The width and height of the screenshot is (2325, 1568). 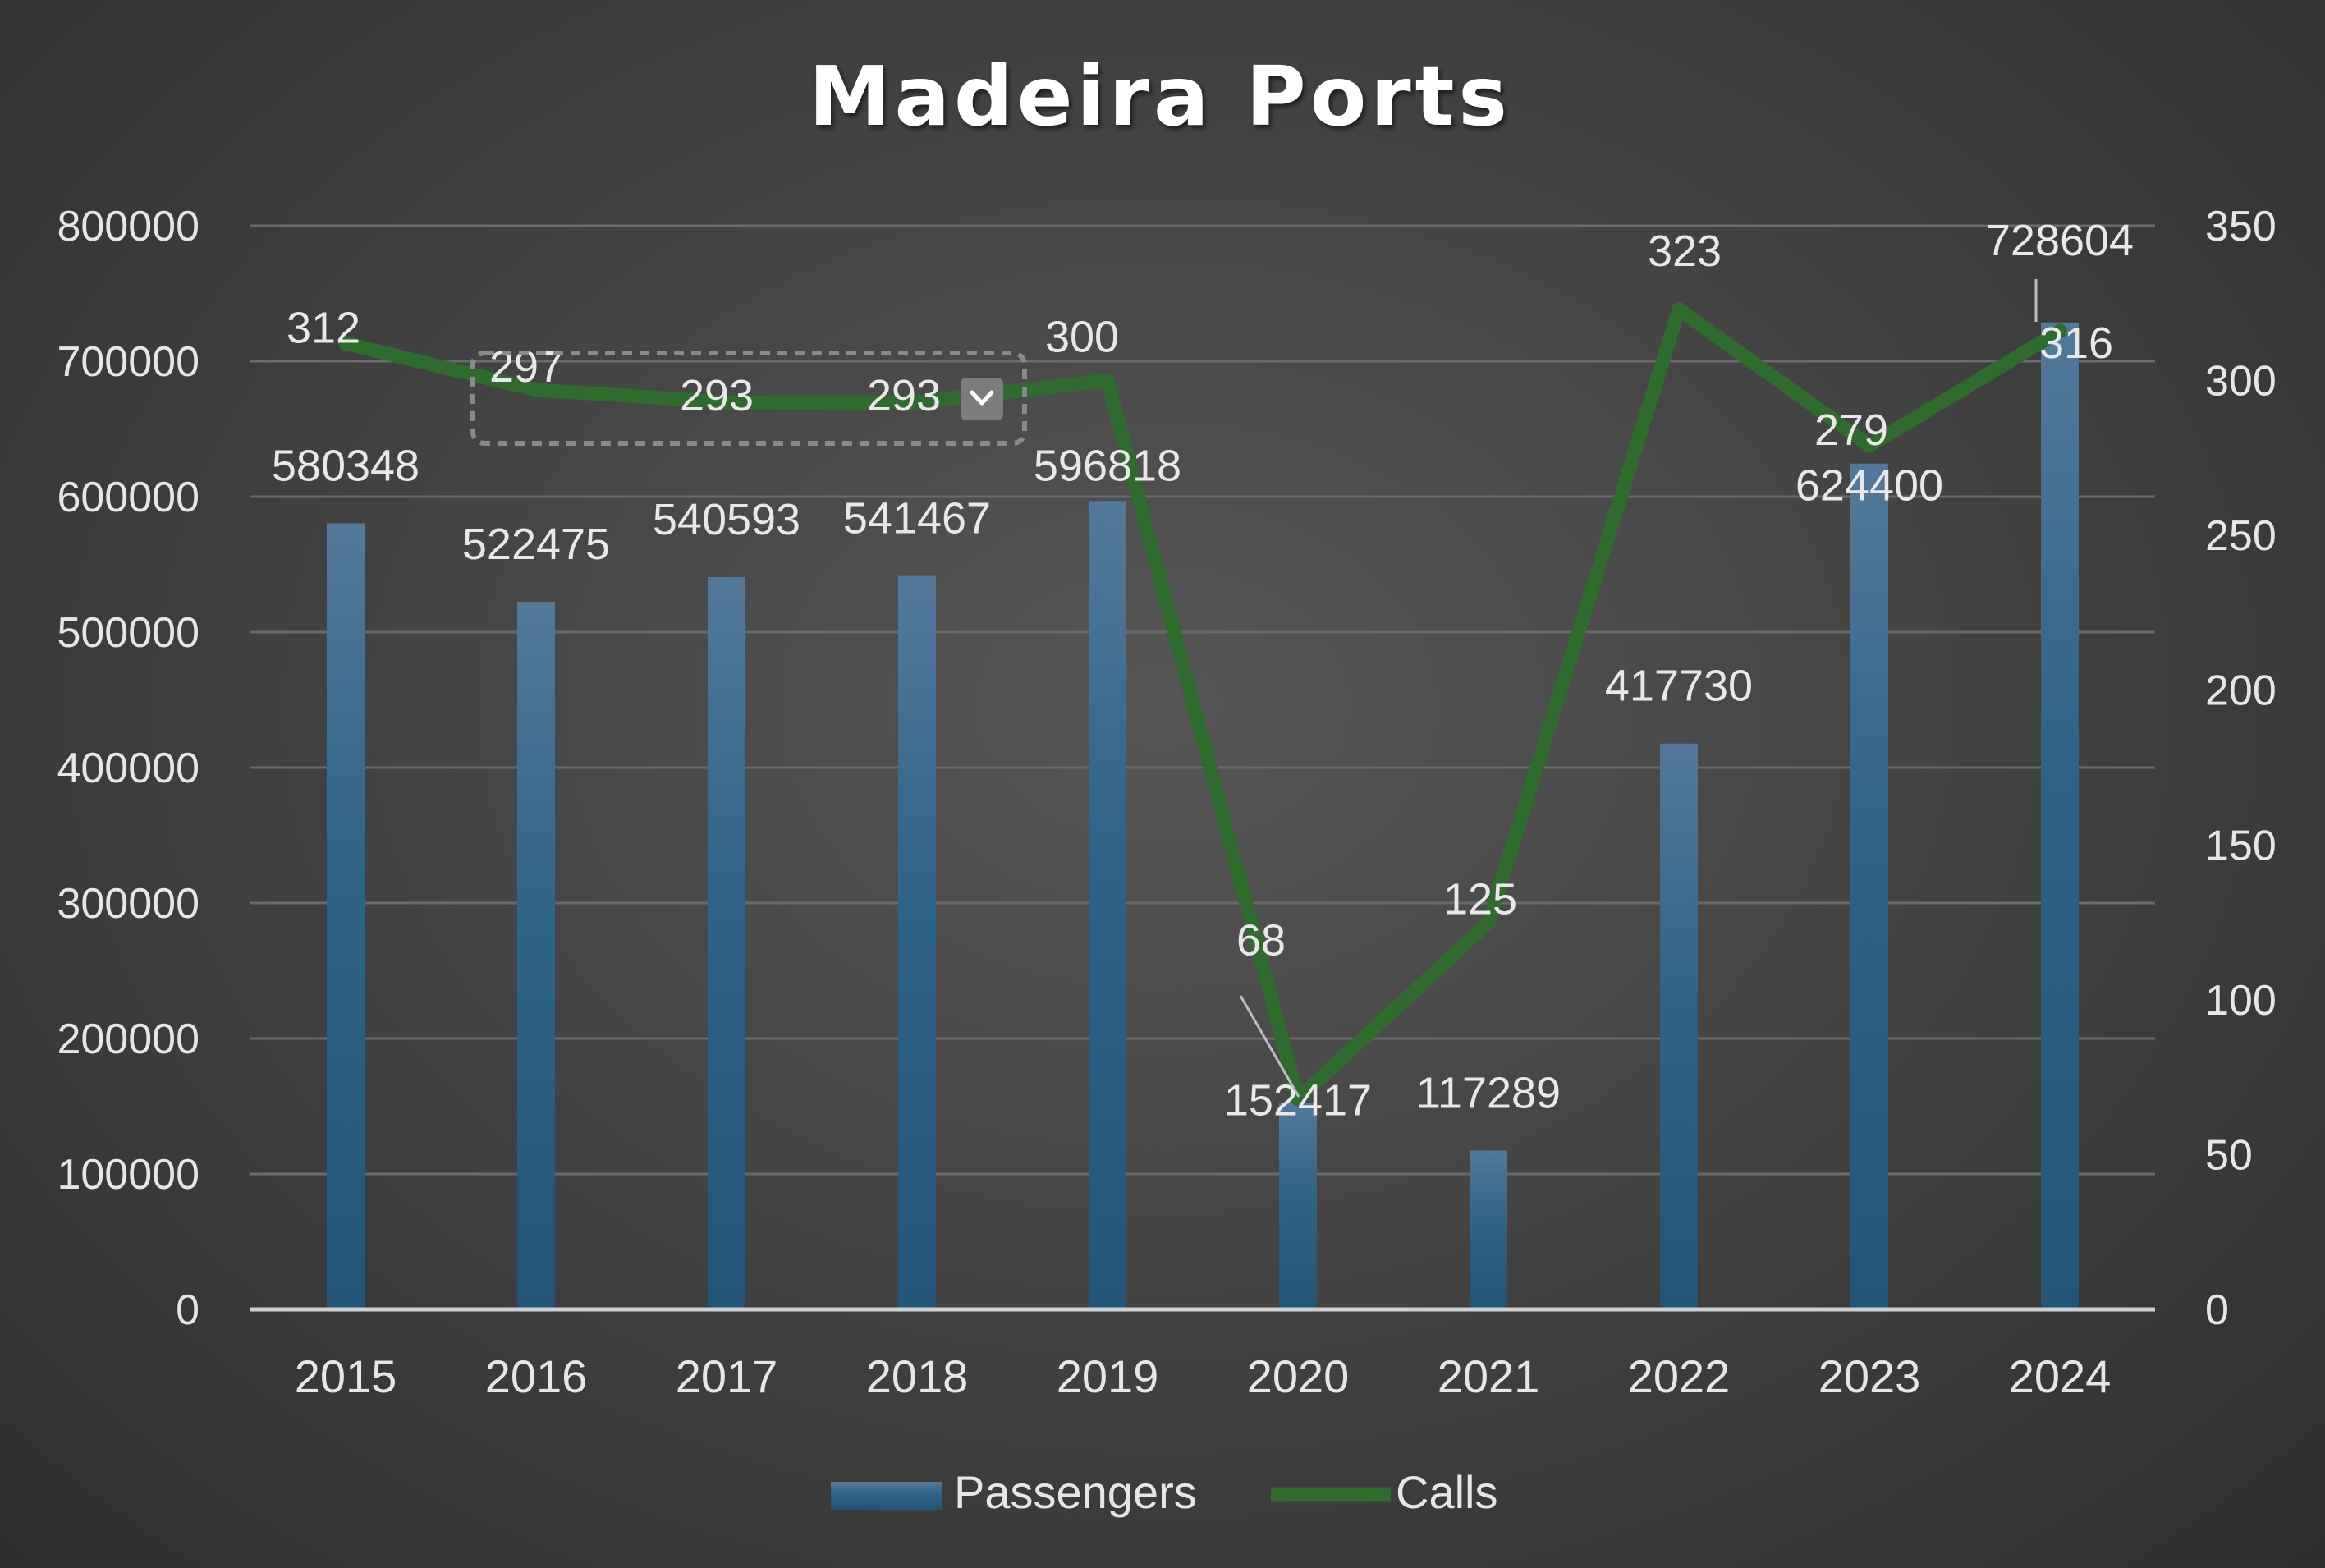 What do you see at coordinates (917, 1376) in the screenshot?
I see `x-axis-tick-label: 2018` at bounding box center [917, 1376].